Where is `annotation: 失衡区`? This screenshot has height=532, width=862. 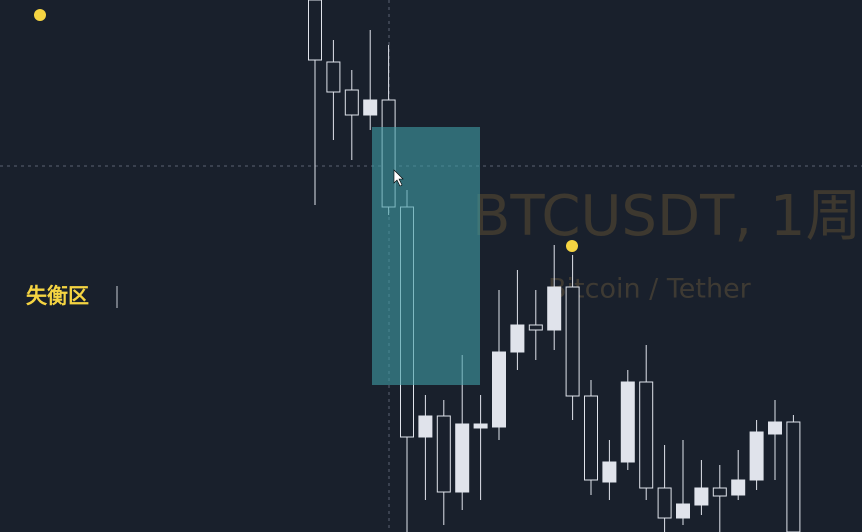 annotation: 失衡区 is located at coordinates (57, 296).